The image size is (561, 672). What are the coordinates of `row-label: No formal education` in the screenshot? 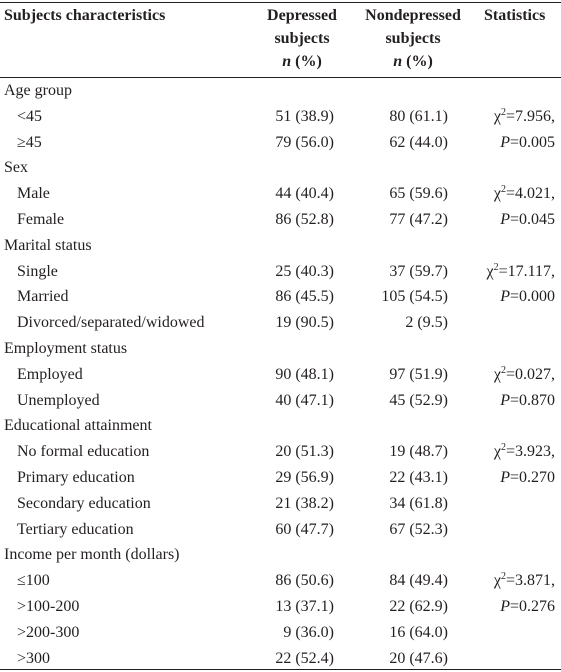 It's located at (83, 452).